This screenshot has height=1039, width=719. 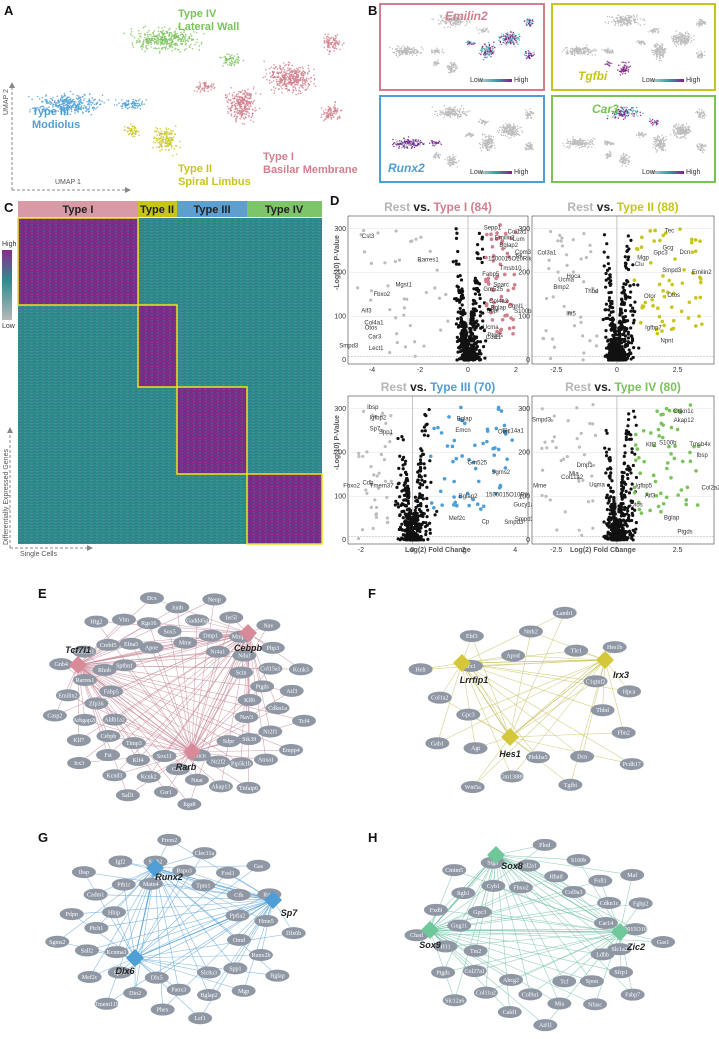 I want to click on network-node: Hmn5, so click(x=266, y=920).